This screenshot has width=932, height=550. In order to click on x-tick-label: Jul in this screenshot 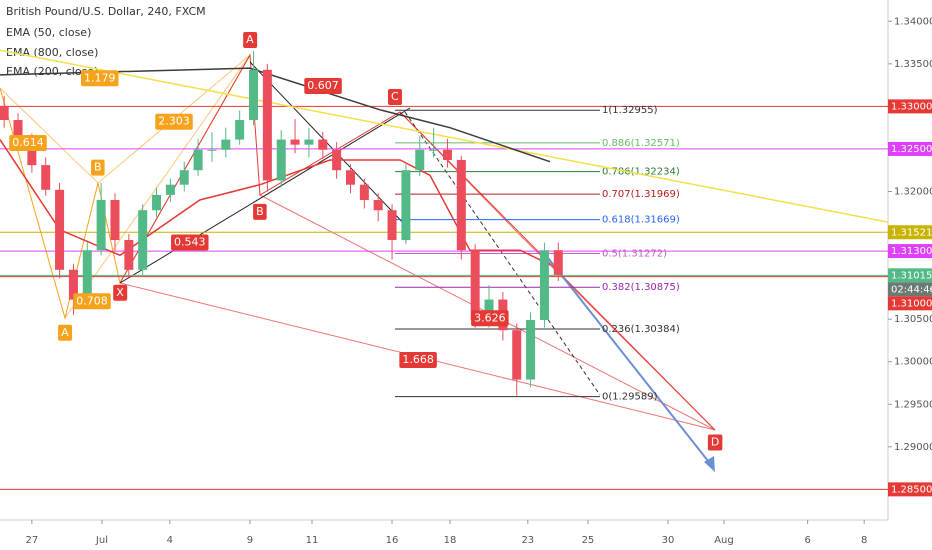, I will do `click(101, 540)`.